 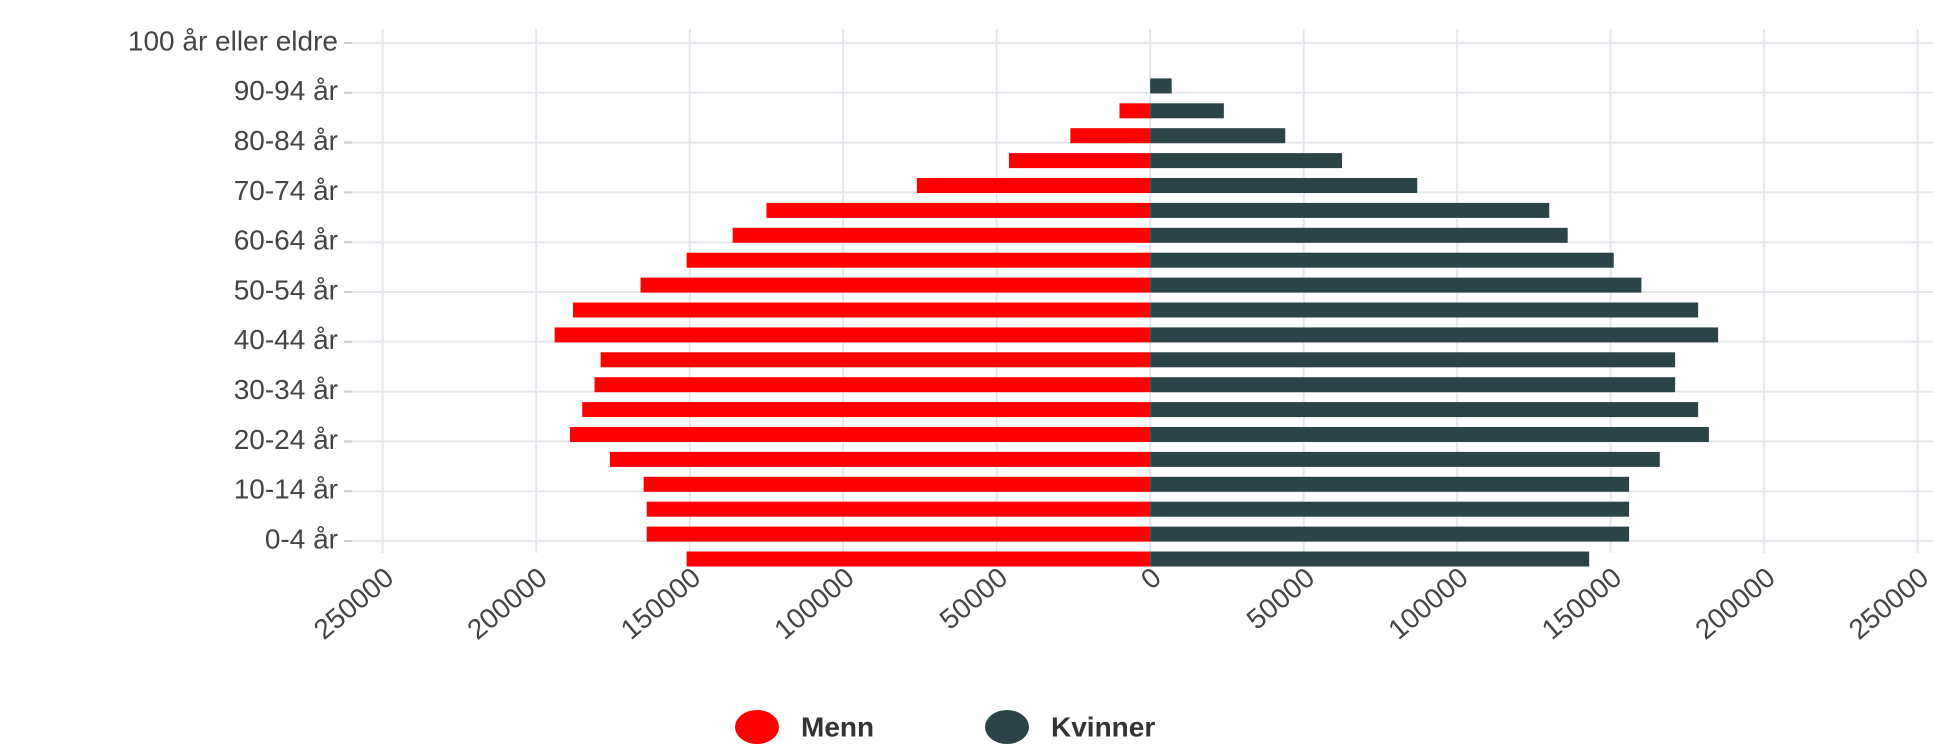 I want to click on legend-label: Menn, so click(x=837, y=726).